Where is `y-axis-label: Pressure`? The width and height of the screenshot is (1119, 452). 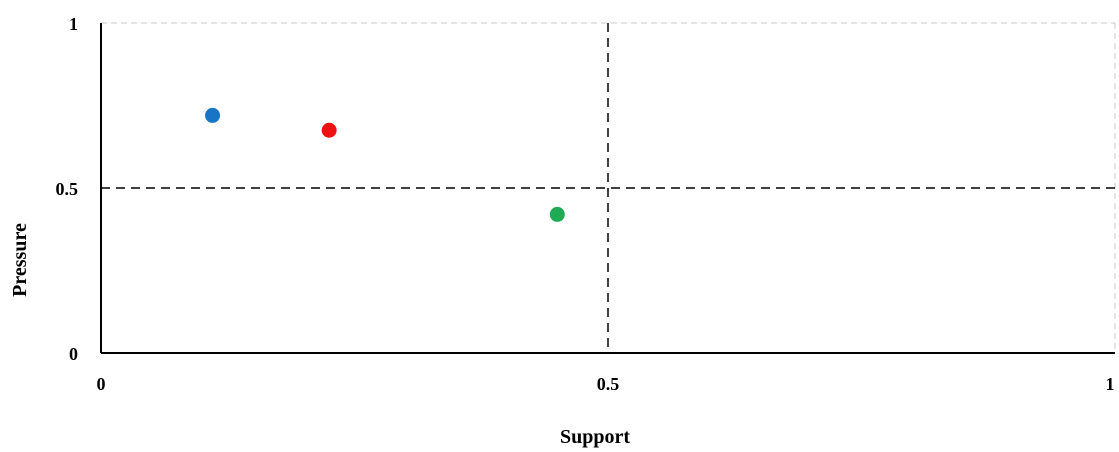
y-axis-label: Pressure is located at coordinates (20, 260).